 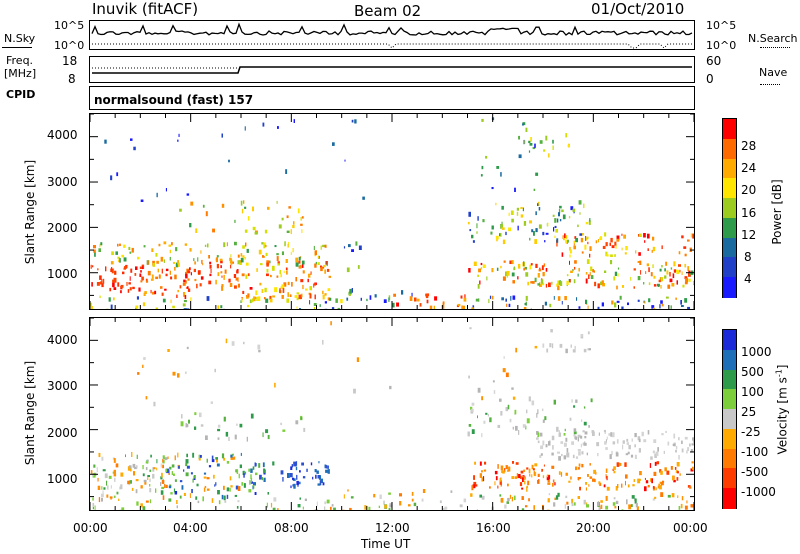 I want to click on power-cbar-tick-28: 28, so click(x=749, y=146).